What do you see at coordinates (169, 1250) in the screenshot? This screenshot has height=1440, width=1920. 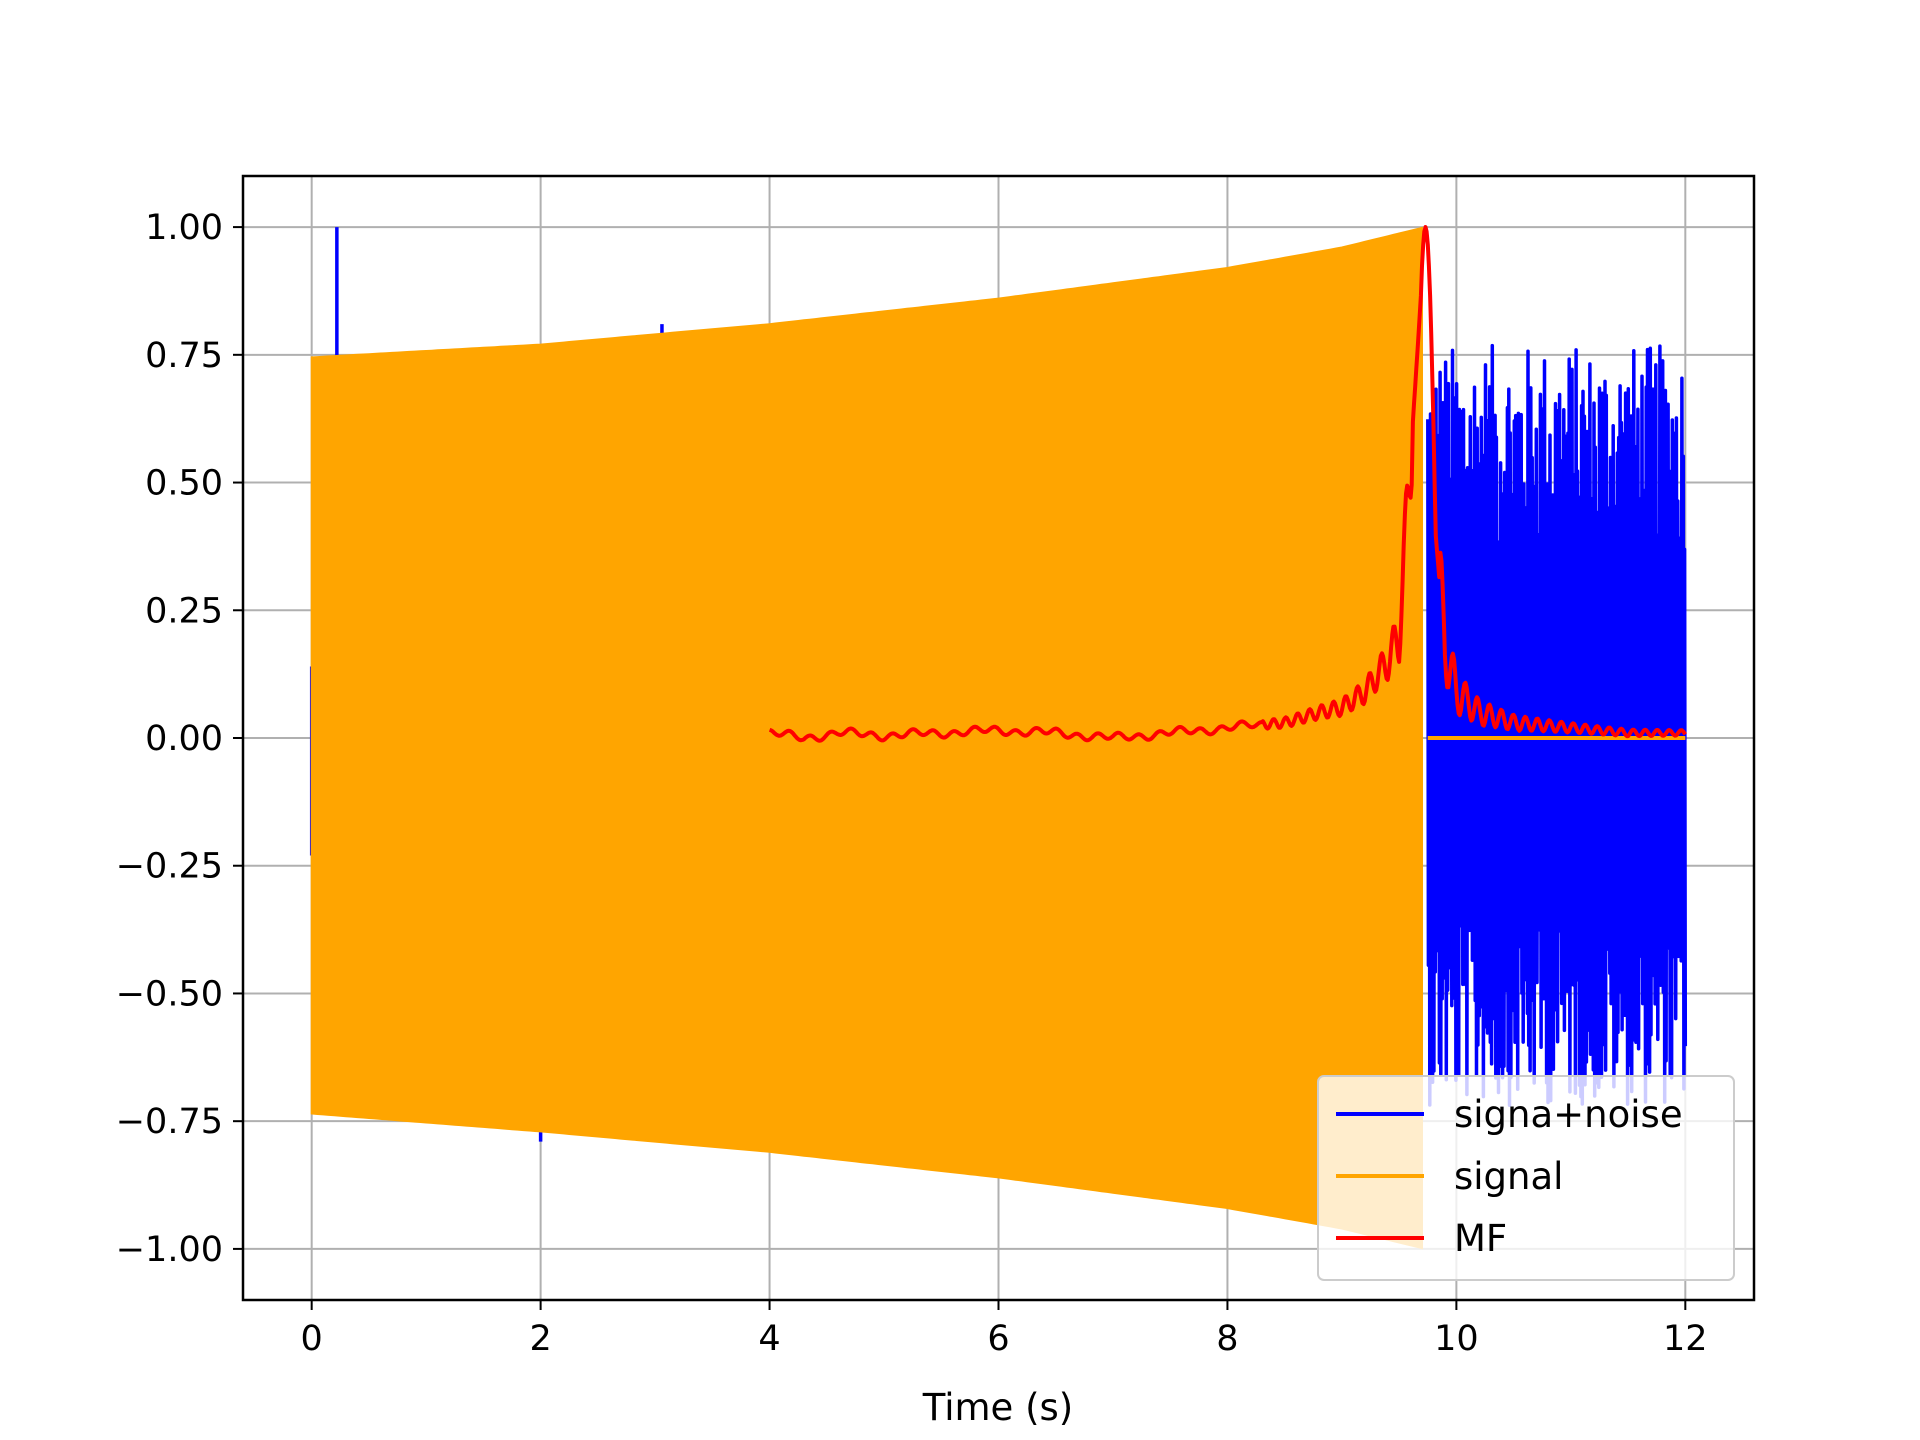 I see `y-tick-label: −1.00` at bounding box center [169, 1250].